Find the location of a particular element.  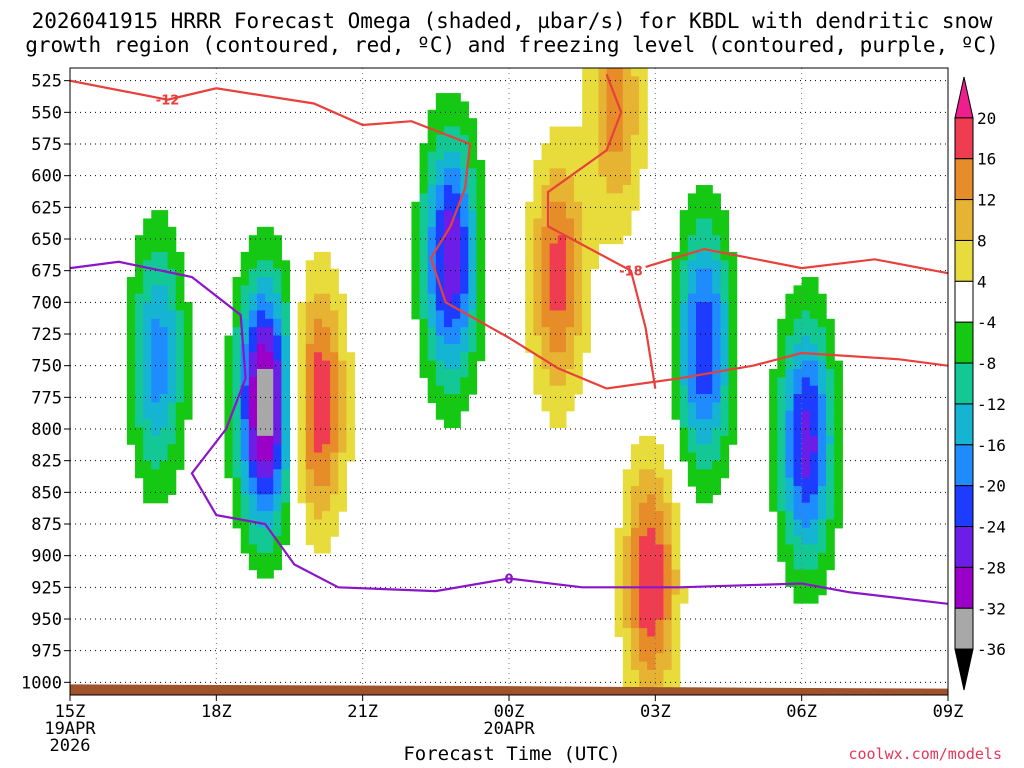

credit-link: coolwx.com/models is located at coordinates (925, 754).